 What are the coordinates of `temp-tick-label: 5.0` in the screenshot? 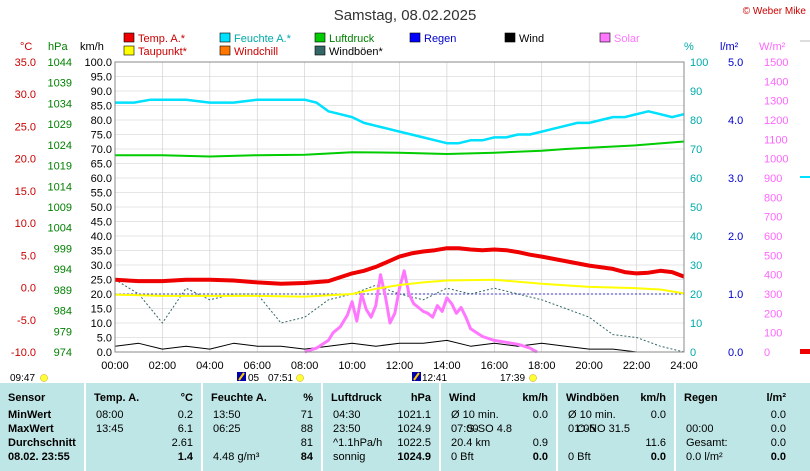 It's located at (28, 256).